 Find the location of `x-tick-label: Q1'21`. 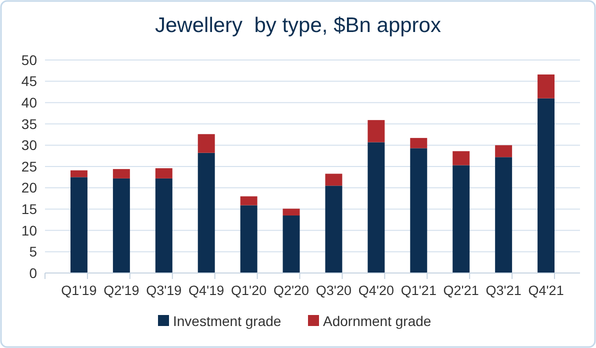

x-tick-label: Q1'21 is located at coordinates (418, 290).